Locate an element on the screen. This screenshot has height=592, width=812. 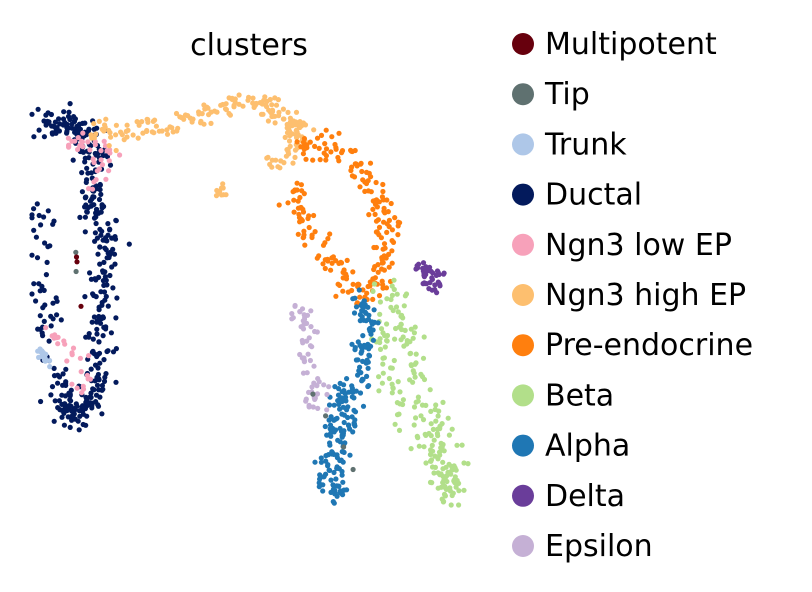
legend-item-trunk: Trunk is located at coordinates (569, 144).